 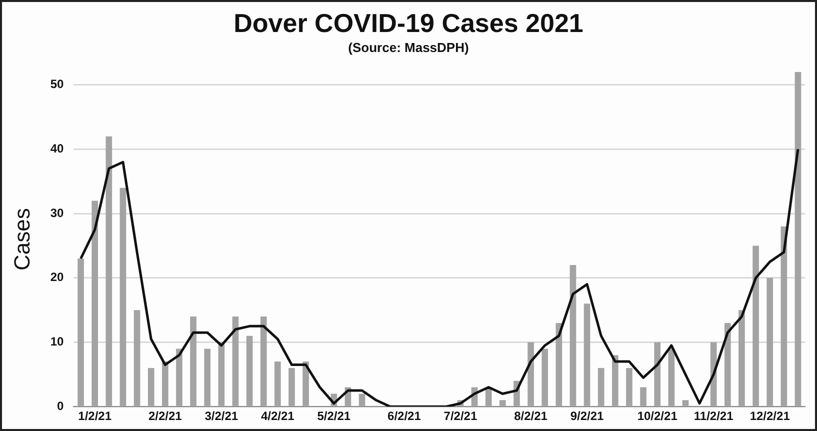 I want to click on x-tick-label: 1/2/21, so click(x=95, y=416).